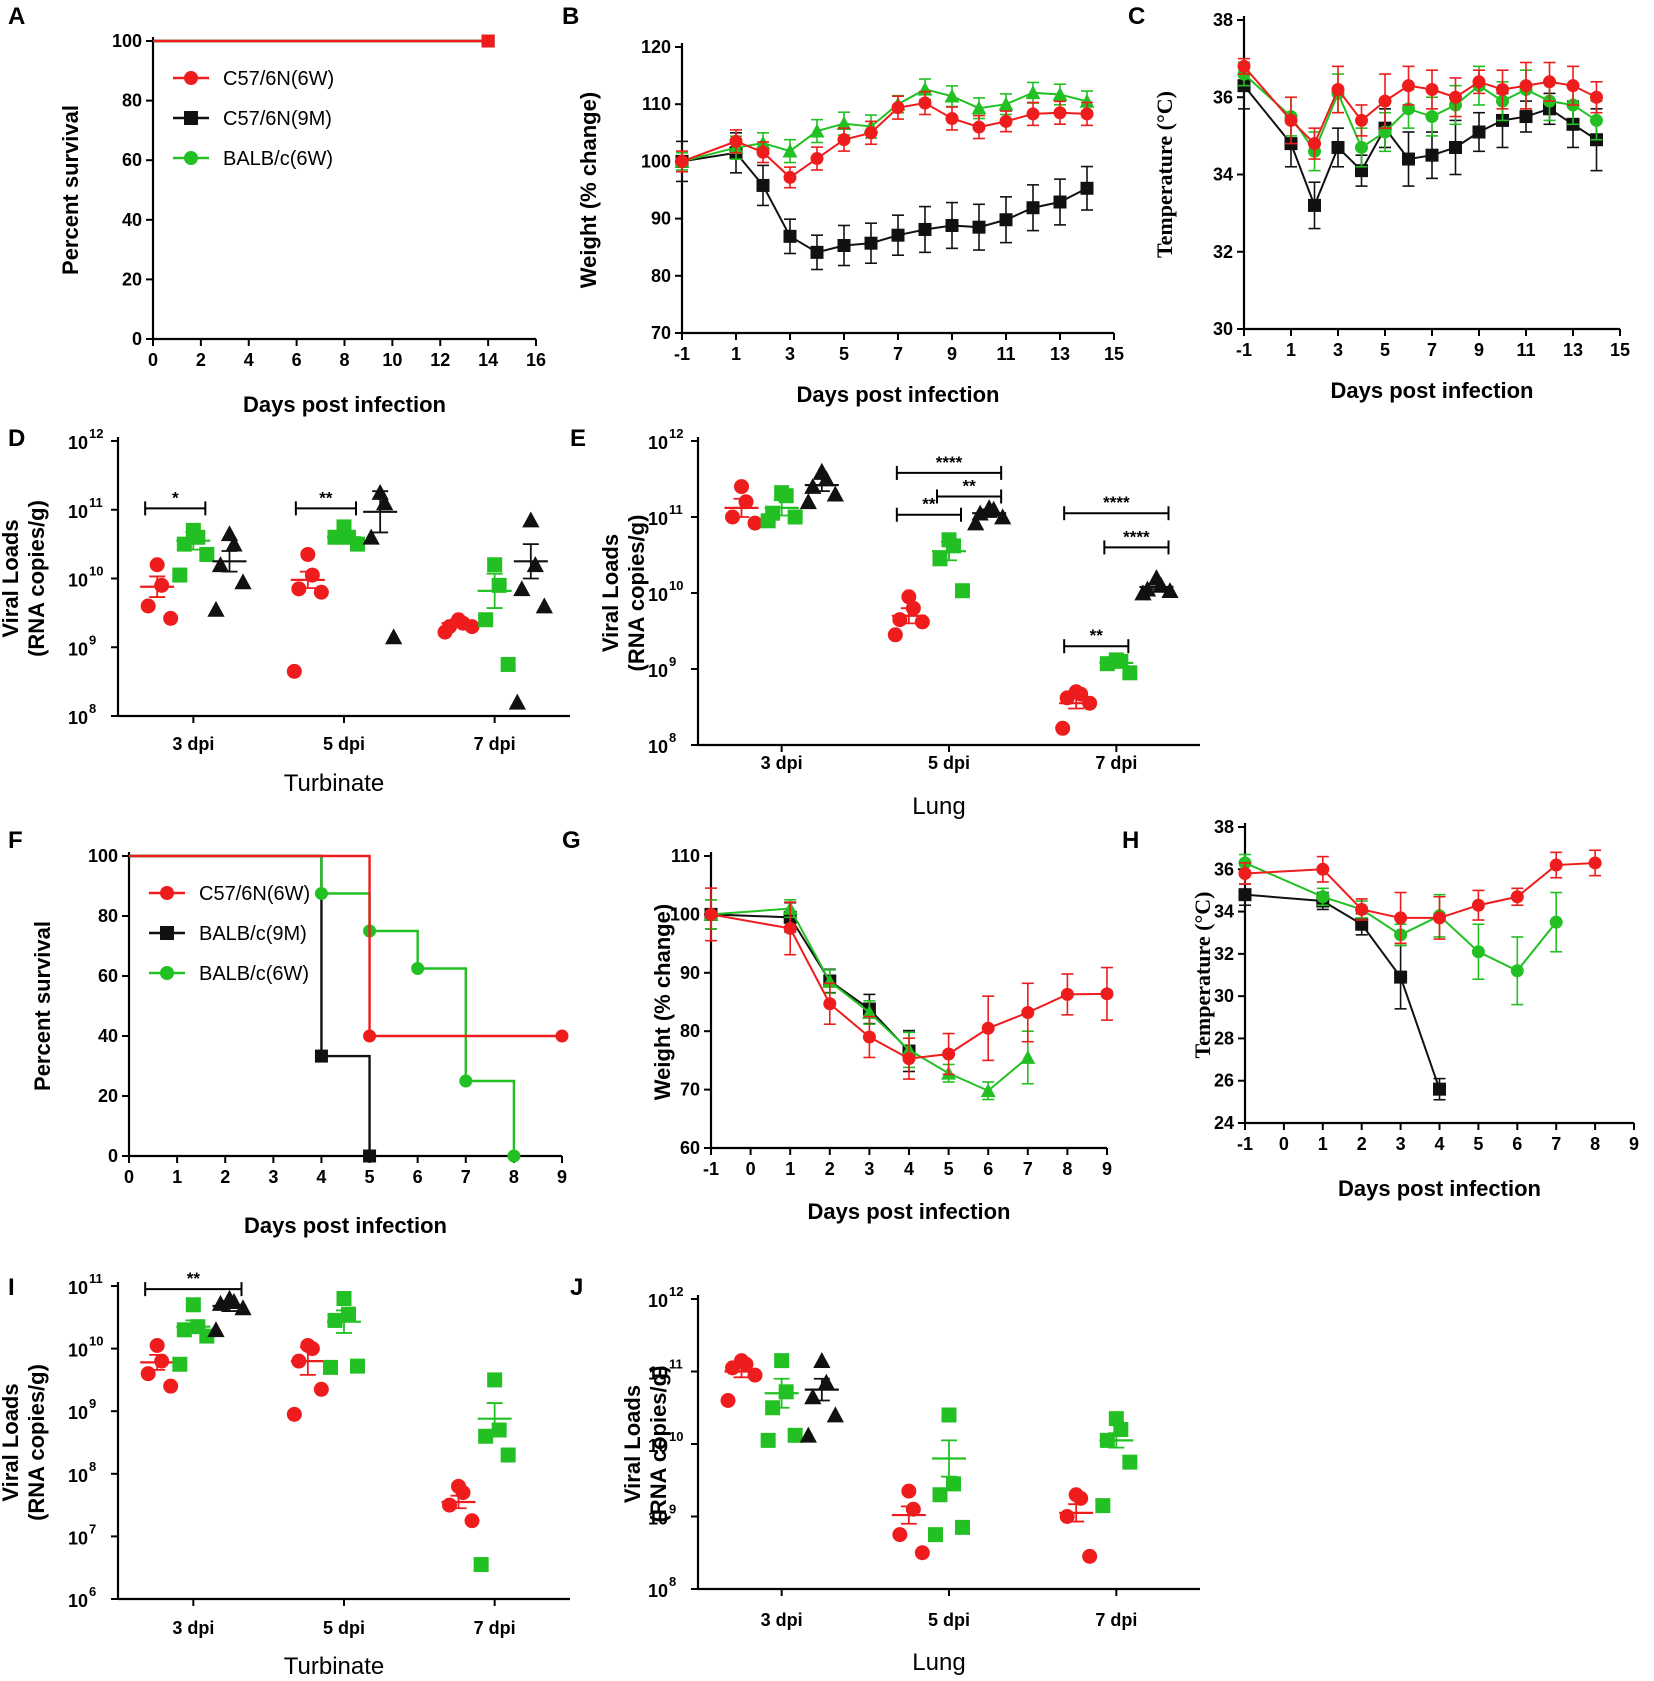  I want to click on y-tick-label: 34, so click(1223, 175).